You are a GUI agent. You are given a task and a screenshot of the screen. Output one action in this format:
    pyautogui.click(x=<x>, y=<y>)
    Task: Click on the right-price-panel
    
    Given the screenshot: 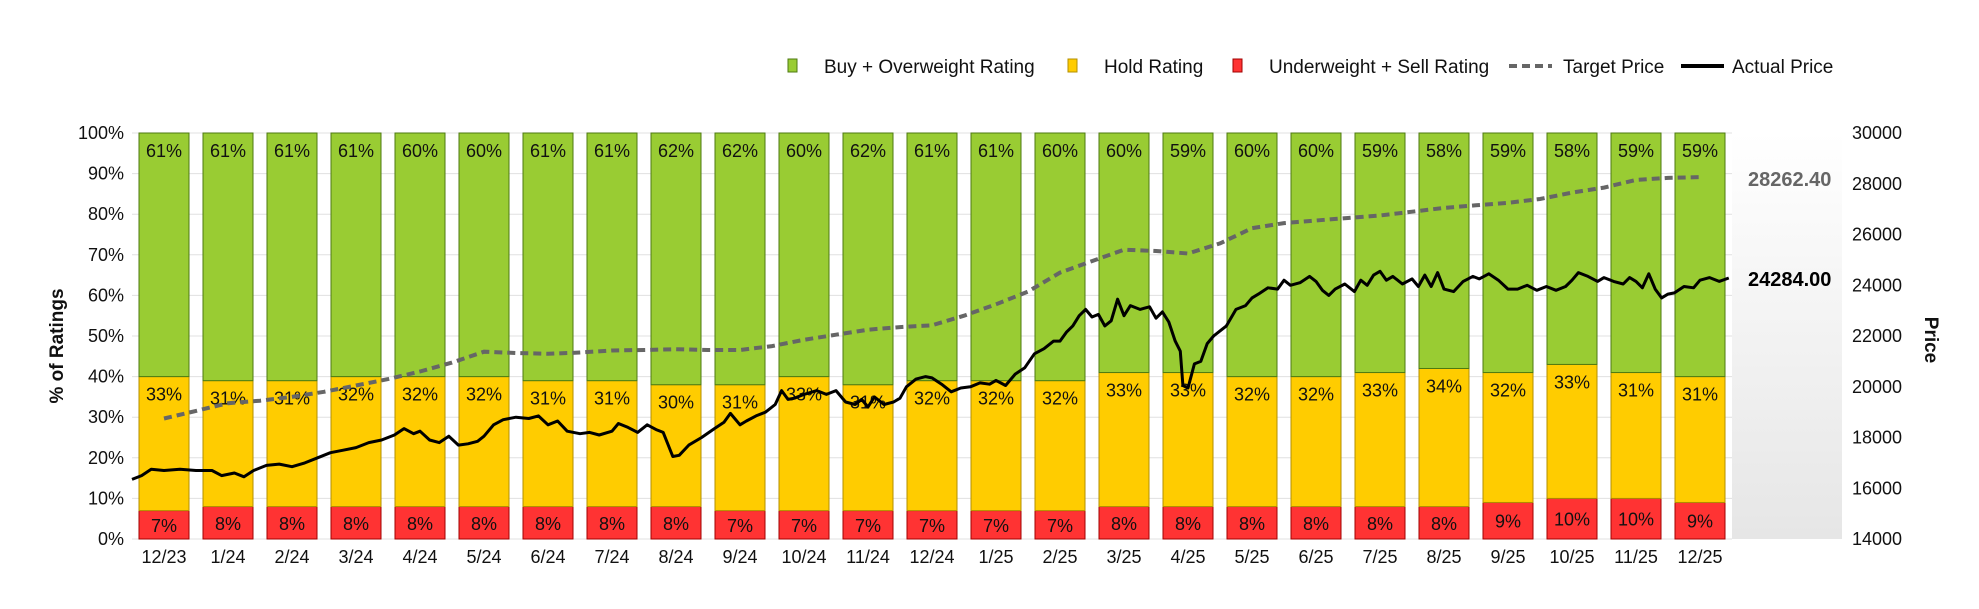 What is the action you would take?
    pyautogui.click(x=1787, y=336)
    